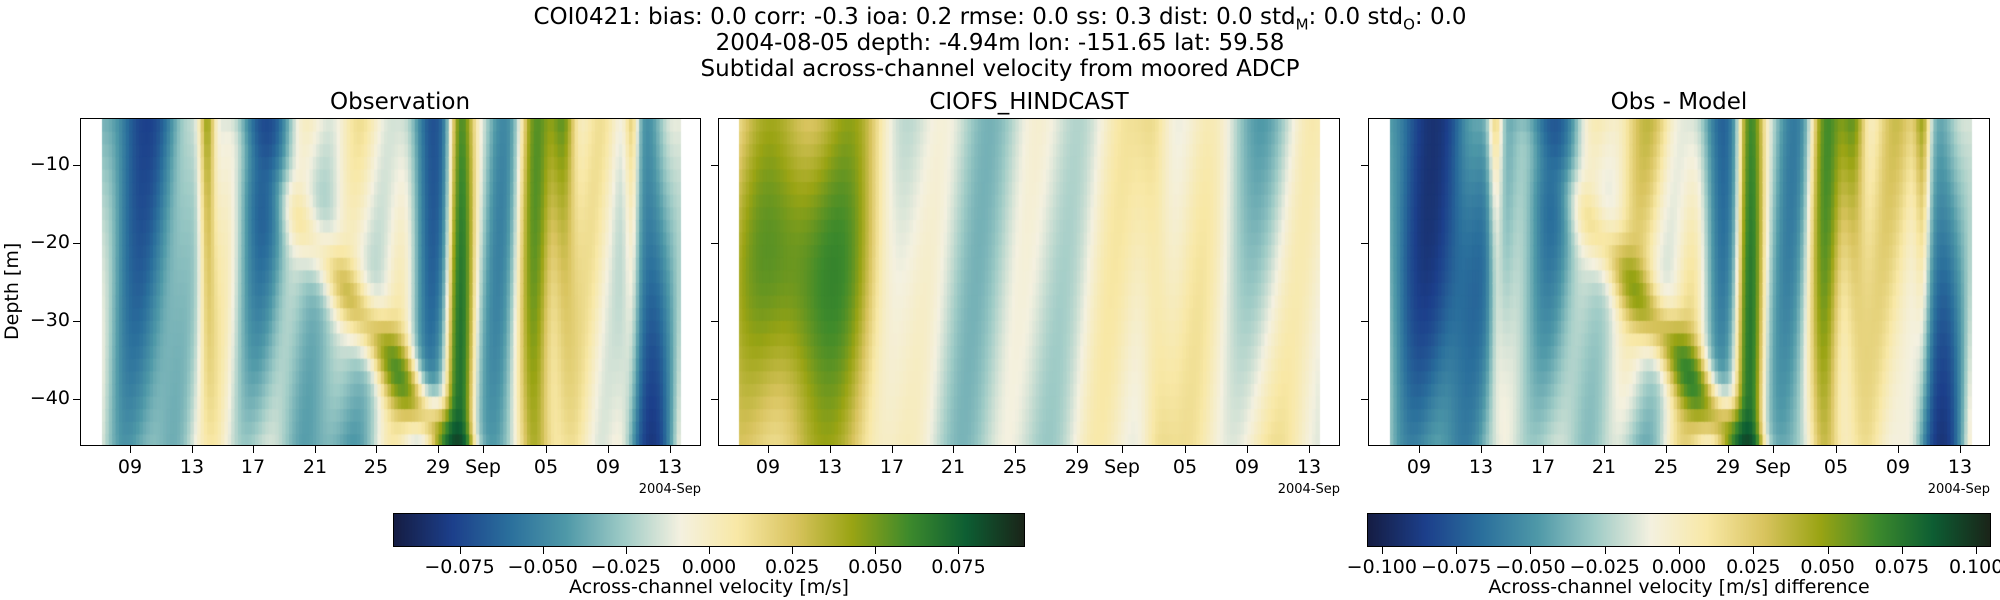 The width and height of the screenshot is (2000, 600). Describe the element at coordinates (253, 467) in the screenshot. I see `x-tick-label: 17` at that location.